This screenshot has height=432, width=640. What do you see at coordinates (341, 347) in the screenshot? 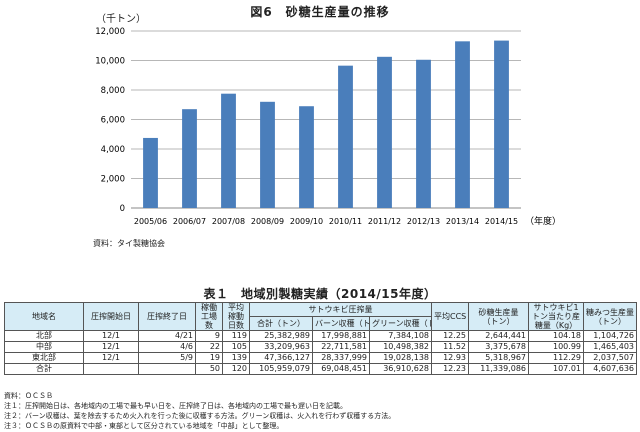
I see `cell-burnt: 22,711,581` at bounding box center [341, 347].